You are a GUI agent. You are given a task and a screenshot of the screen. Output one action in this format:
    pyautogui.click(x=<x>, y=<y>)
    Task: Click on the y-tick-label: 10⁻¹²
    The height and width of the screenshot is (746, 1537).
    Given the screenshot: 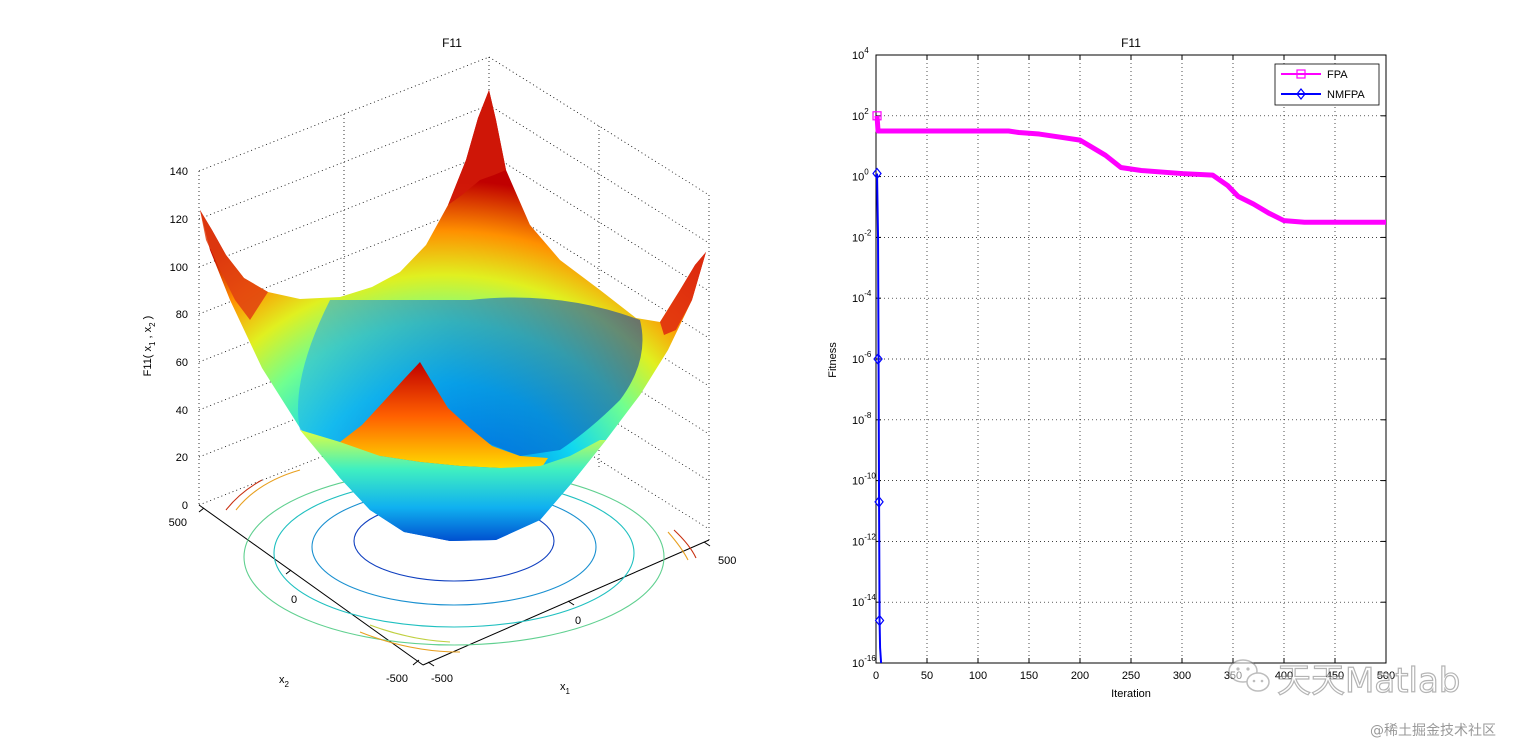 What is the action you would take?
    pyautogui.click(x=864, y=540)
    